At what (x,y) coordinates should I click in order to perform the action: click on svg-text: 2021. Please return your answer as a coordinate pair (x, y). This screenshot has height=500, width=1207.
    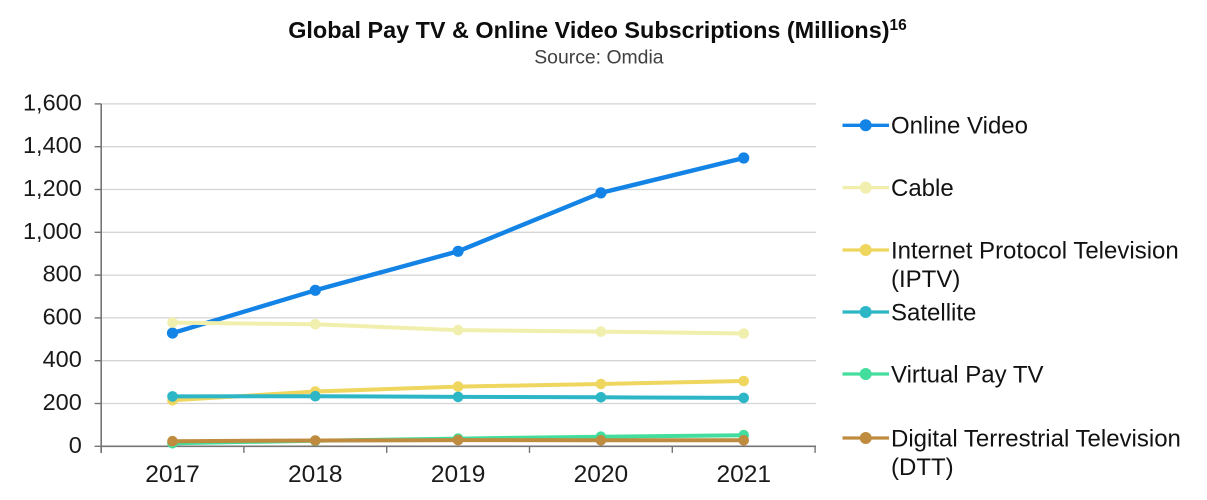
    Looking at the image, I should click on (743, 474).